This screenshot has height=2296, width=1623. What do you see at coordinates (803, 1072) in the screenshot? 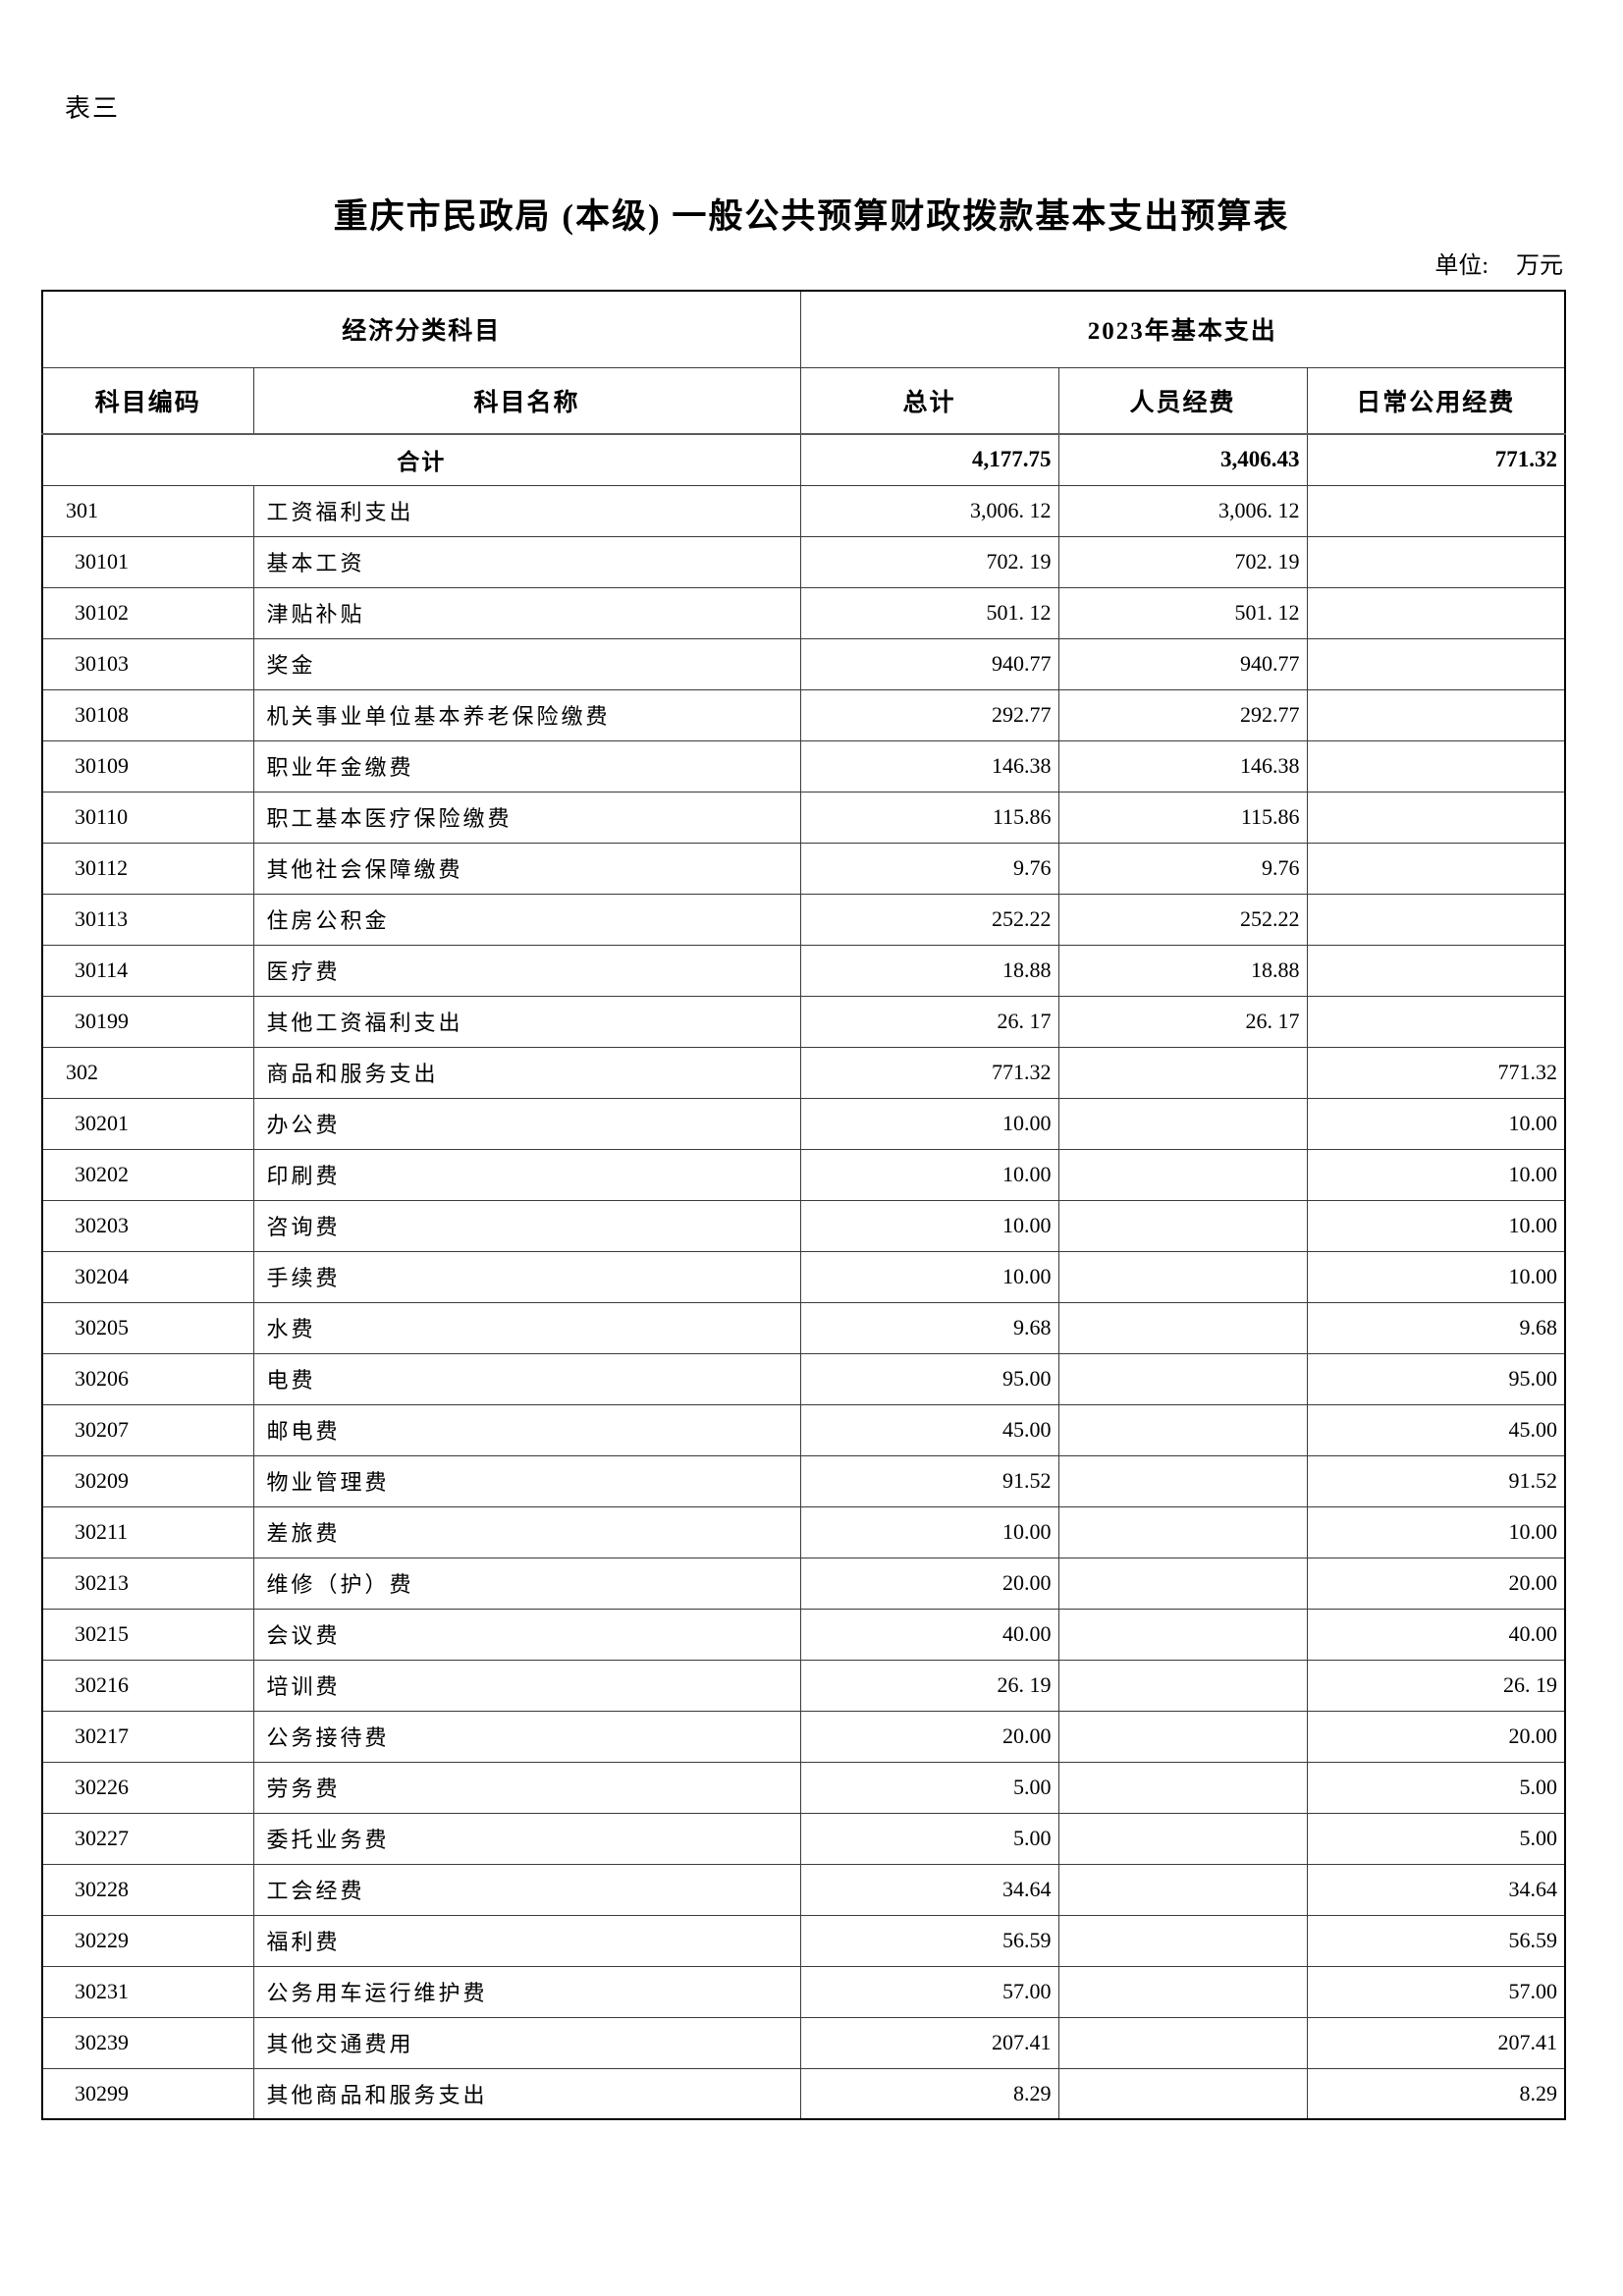
I see `table-row: 302 商品和服务支出 771.32 771.32` at bounding box center [803, 1072].